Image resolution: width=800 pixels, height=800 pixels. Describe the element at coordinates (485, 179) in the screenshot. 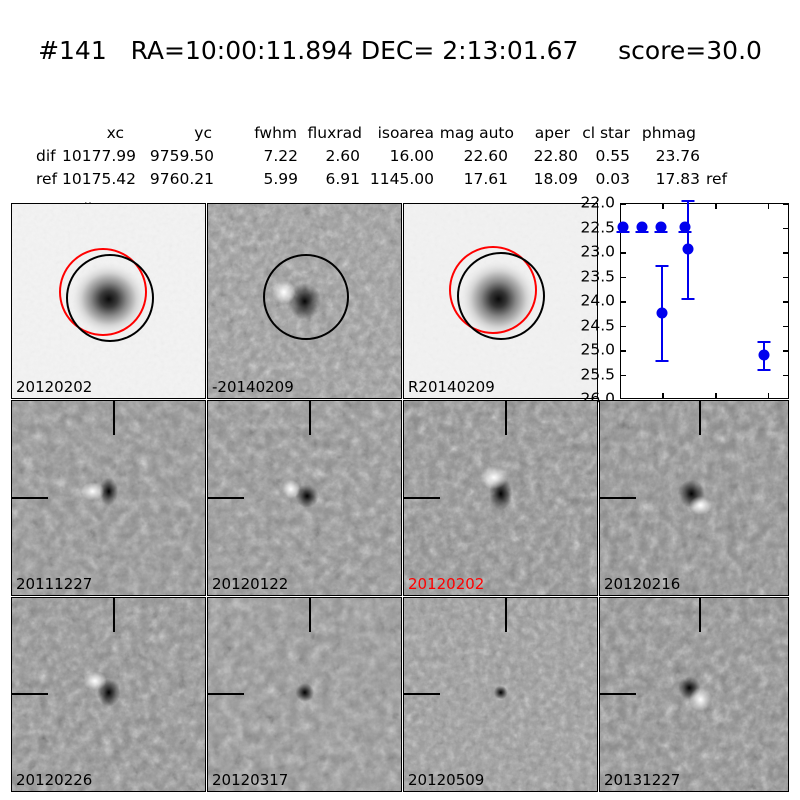

I see `cell-ref-magauto: 17.61` at that location.